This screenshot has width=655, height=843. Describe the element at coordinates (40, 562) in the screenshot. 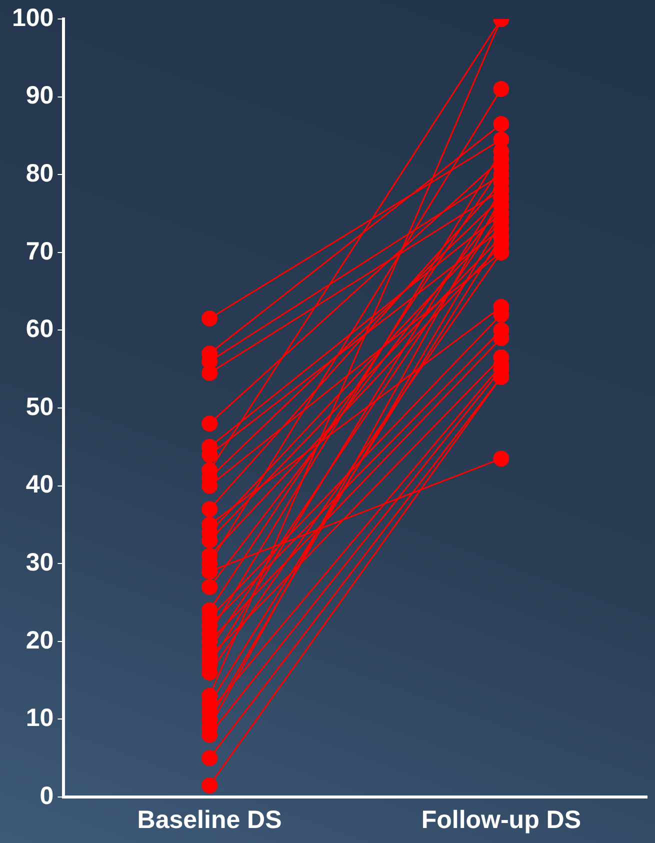

I see `y-tick-label: 30` at that location.